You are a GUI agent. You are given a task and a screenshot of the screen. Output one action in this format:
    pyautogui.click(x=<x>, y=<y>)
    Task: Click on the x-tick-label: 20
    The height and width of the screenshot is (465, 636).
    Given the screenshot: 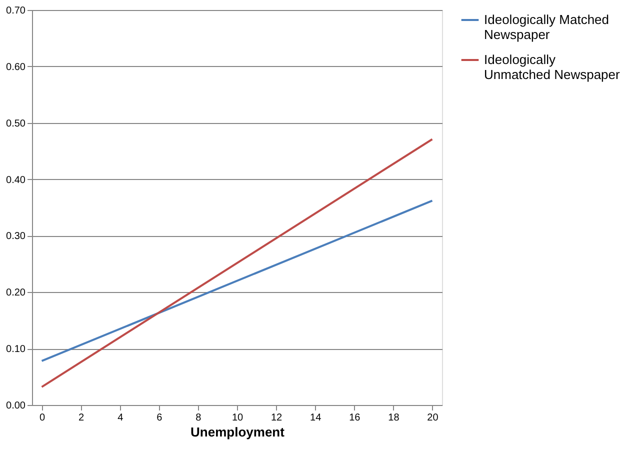 What is the action you would take?
    pyautogui.click(x=433, y=418)
    